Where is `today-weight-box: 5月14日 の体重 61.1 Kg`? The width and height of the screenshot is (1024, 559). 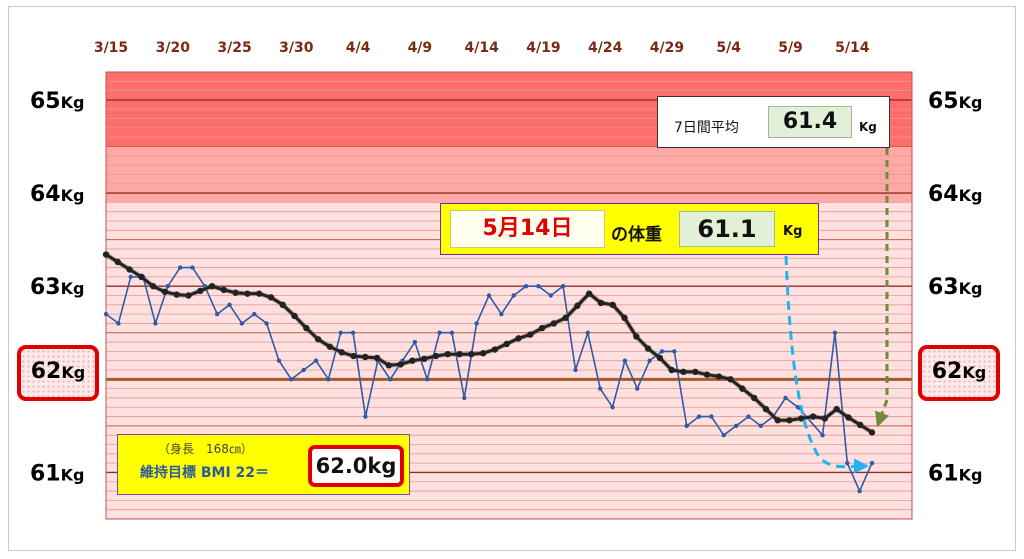
today-weight-box: 5月14日 の体重 61.1 Kg is located at coordinates (629, 229).